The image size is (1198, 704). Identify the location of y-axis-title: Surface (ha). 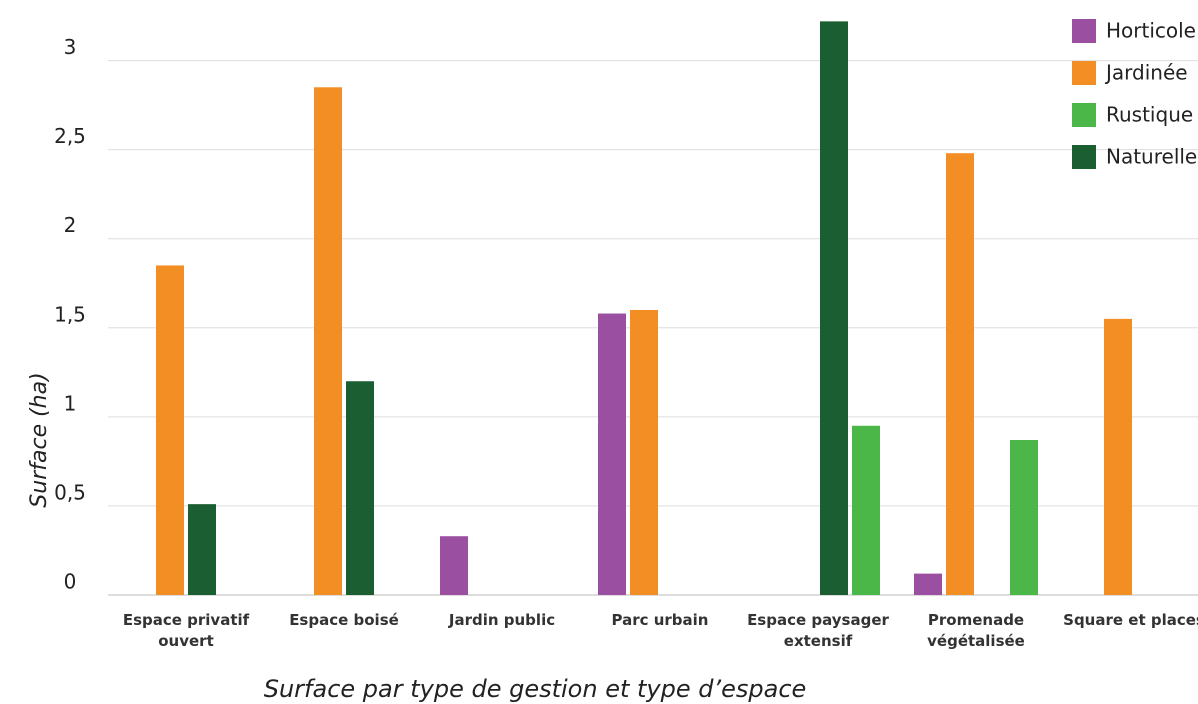
(39, 439).